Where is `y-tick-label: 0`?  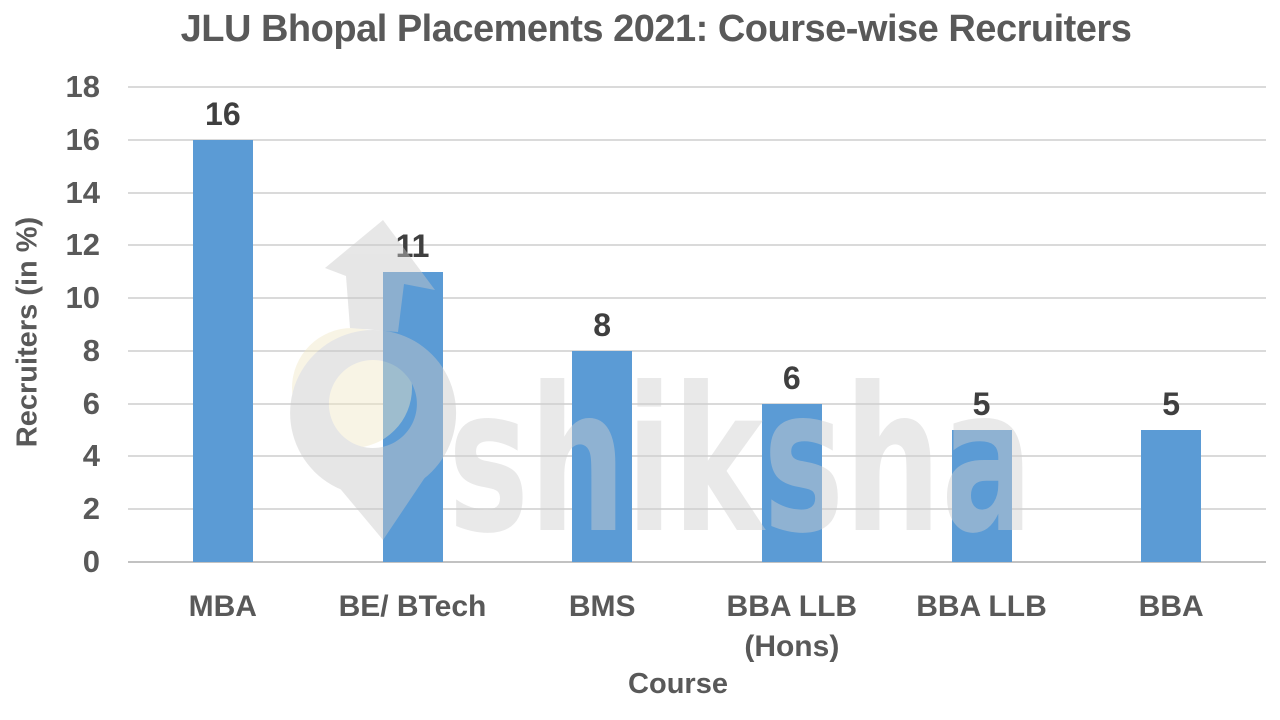
y-tick-label: 0 is located at coordinates (91, 561).